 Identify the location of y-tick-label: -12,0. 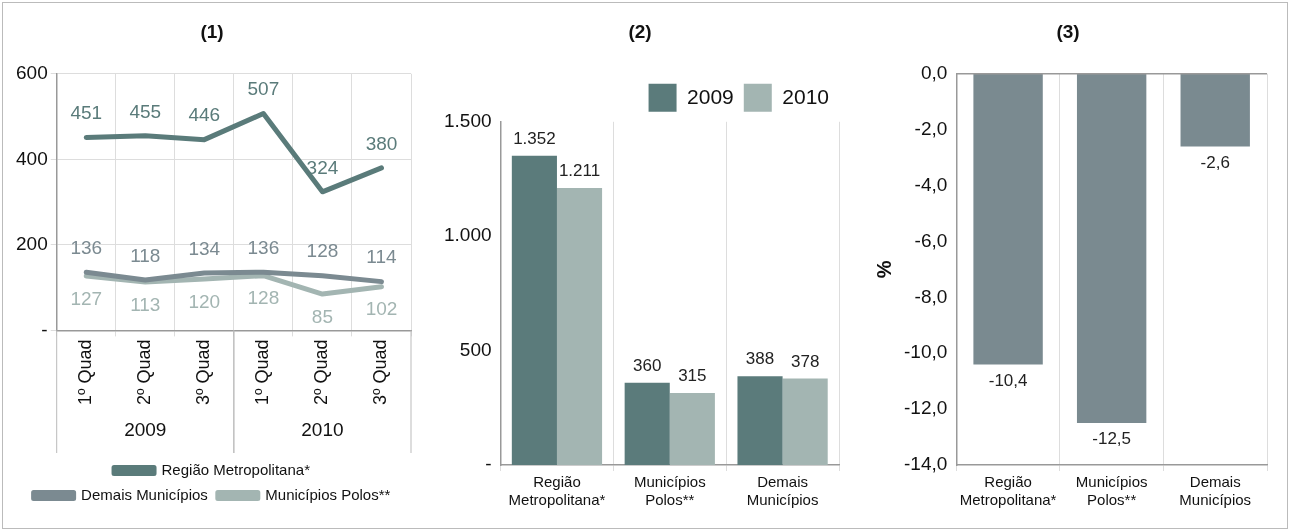
(925, 408).